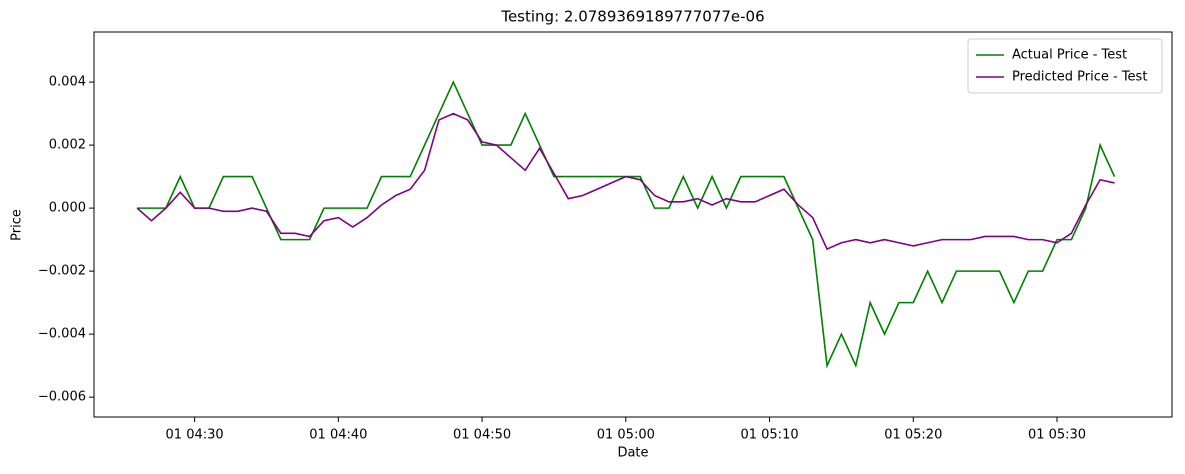  What do you see at coordinates (62, 271) in the screenshot?
I see `y-tick-label: −0.002` at bounding box center [62, 271].